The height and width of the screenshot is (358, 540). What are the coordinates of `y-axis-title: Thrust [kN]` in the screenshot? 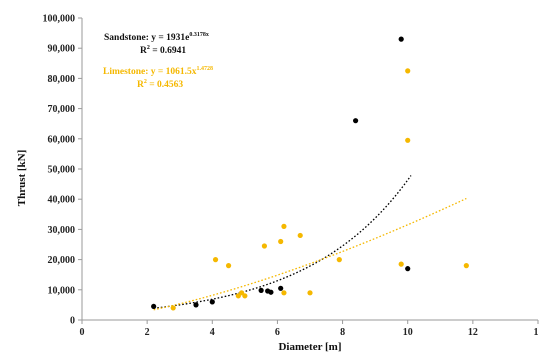 It's located at (22, 178).